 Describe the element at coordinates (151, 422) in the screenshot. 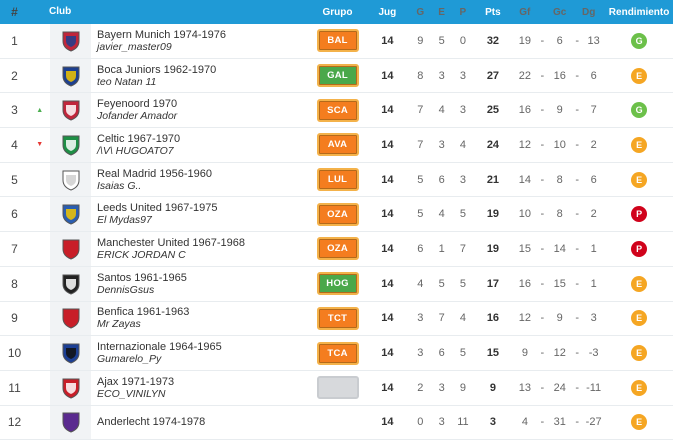

I see `club-name: Anderlecht 1974-1978` at that location.